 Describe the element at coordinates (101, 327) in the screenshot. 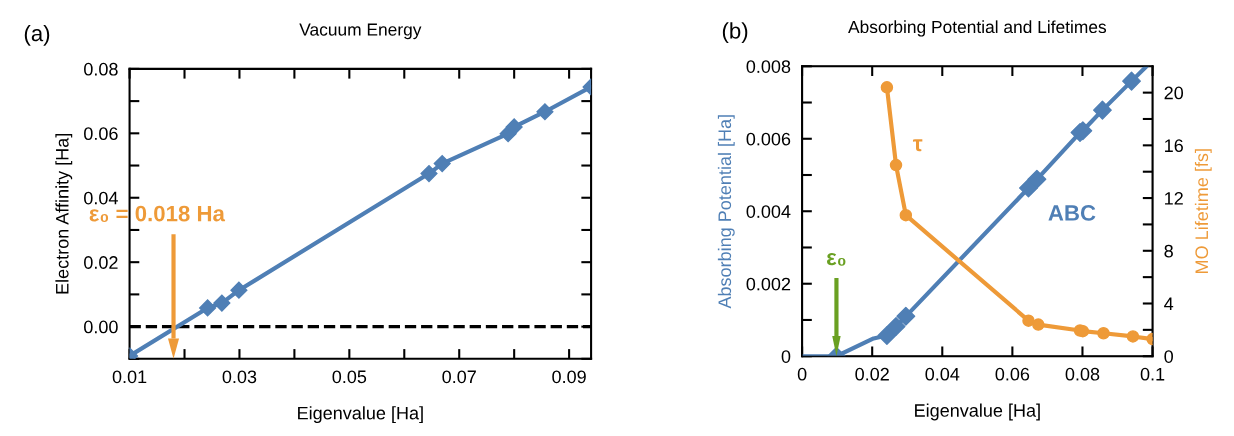

I see `y-tick-label: 0.00` at that location.